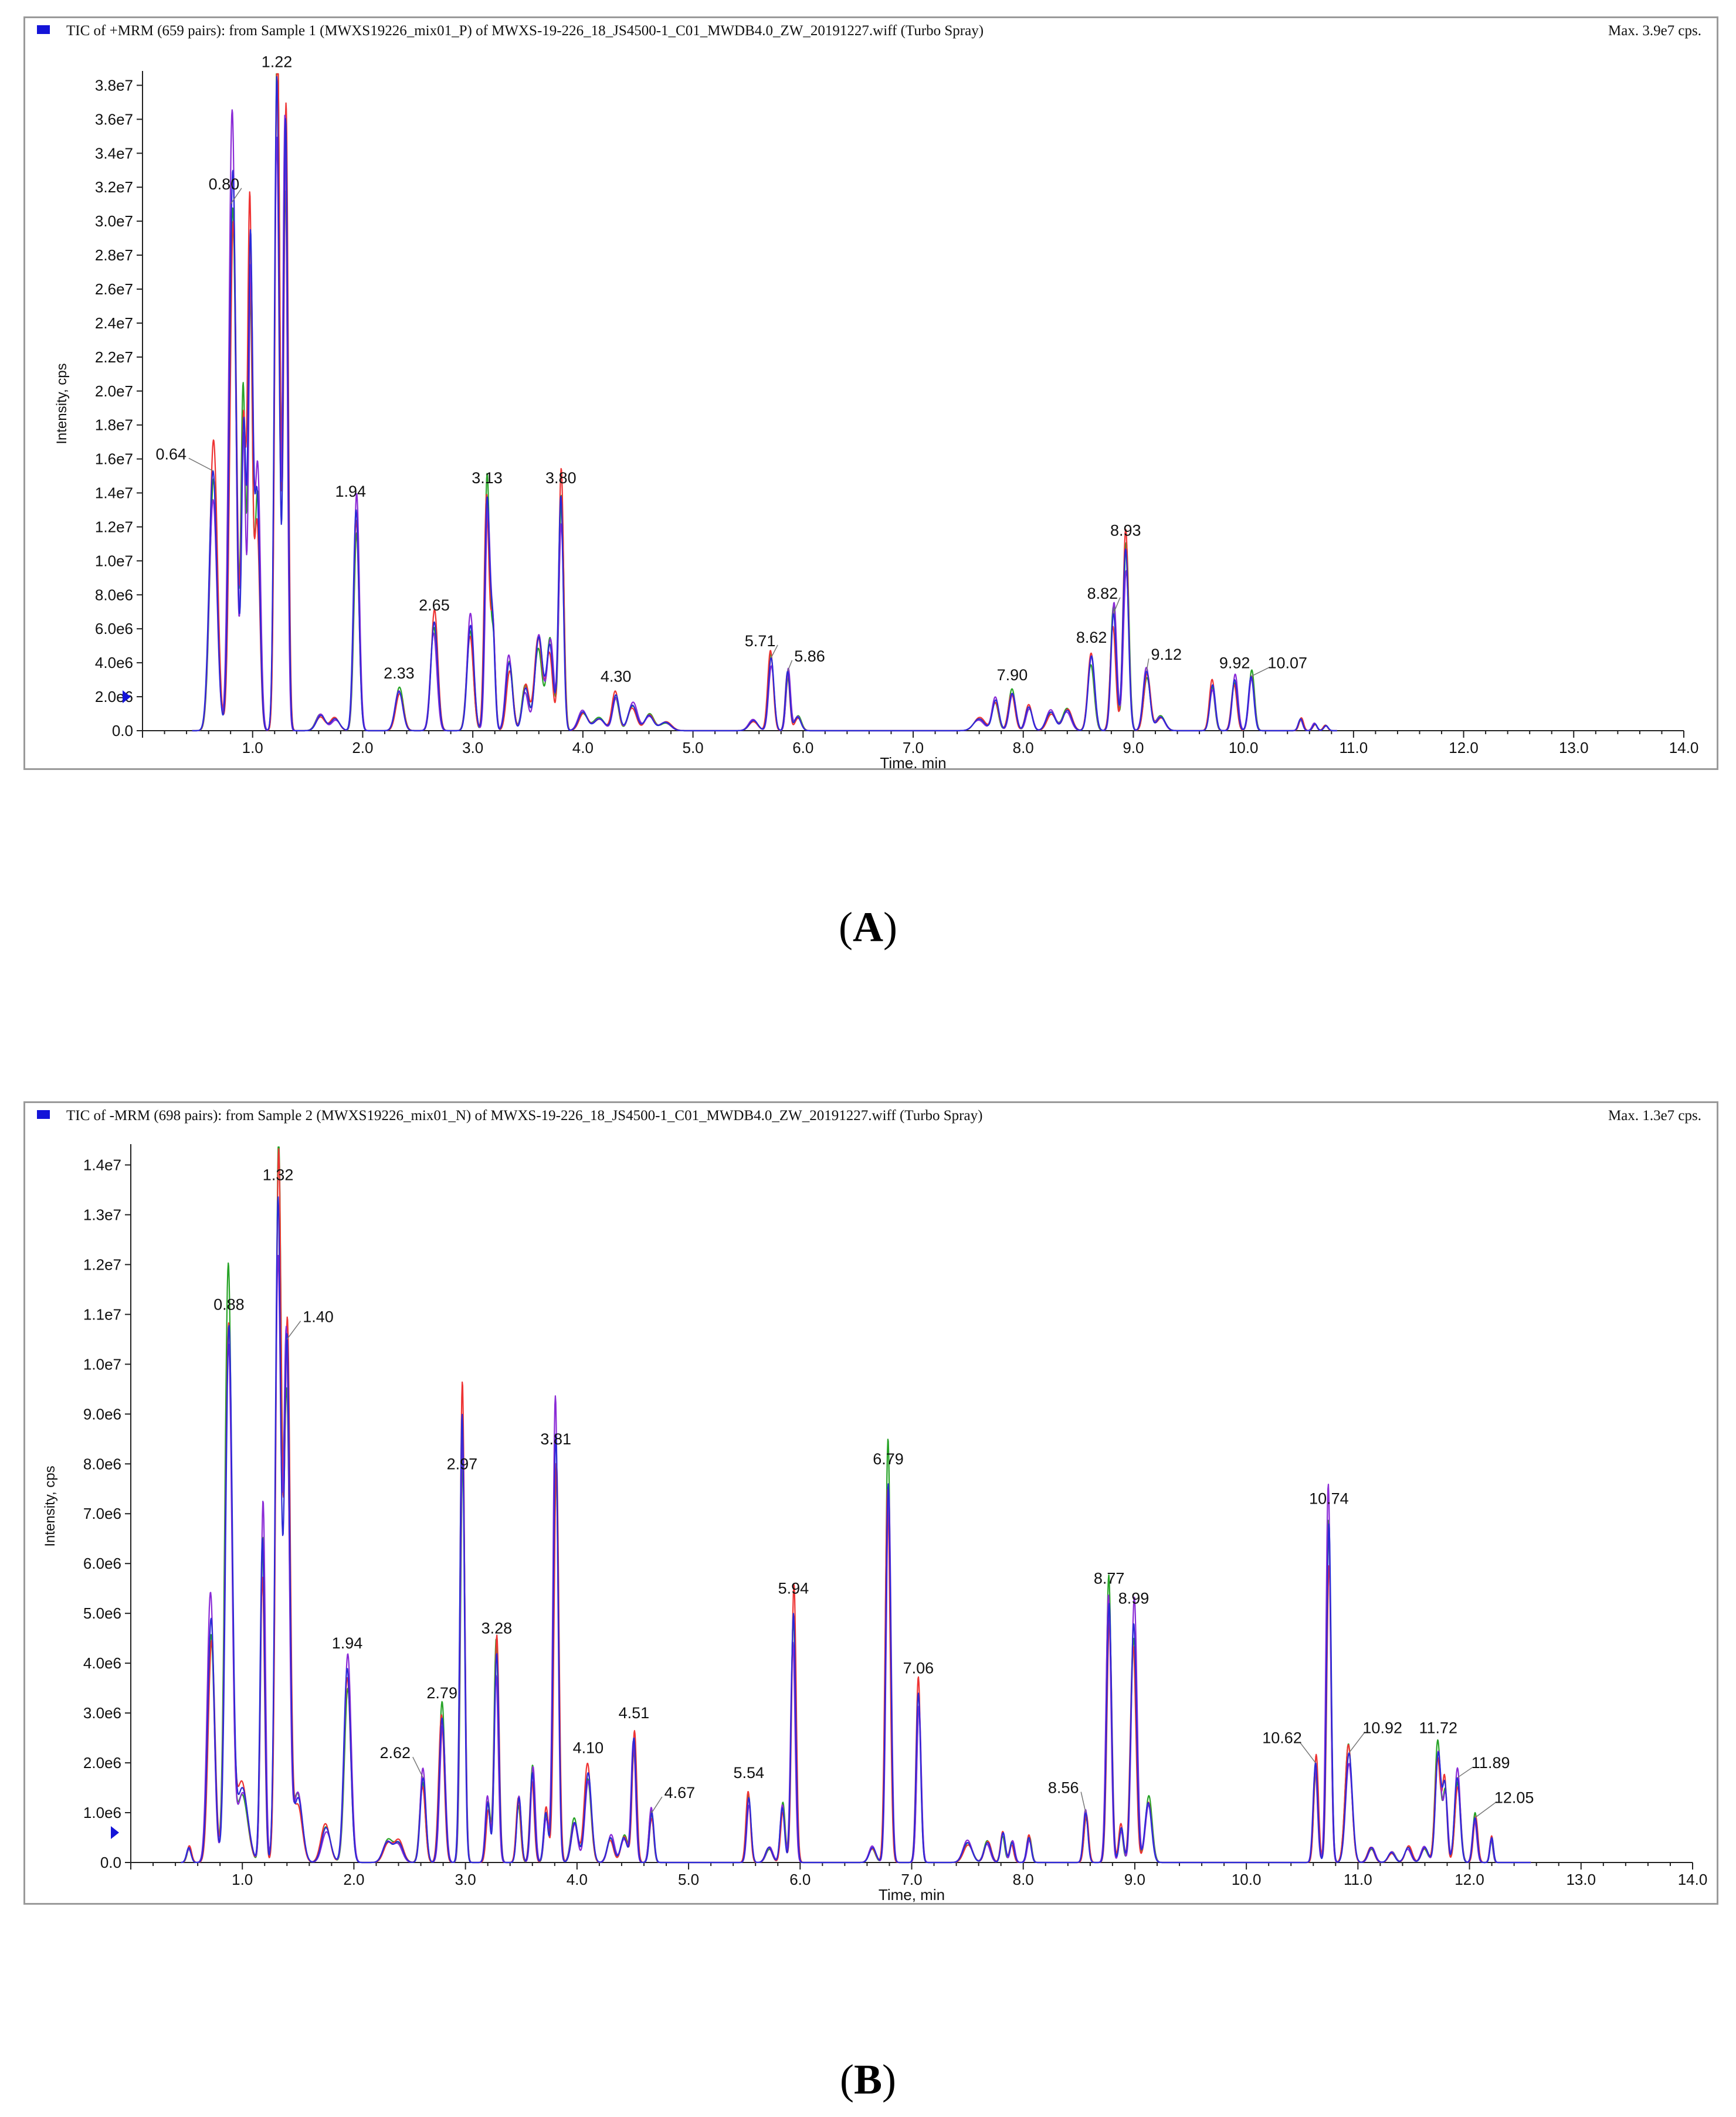 The height and width of the screenshot is (2117, 1736). What do you see at coordinates (1654, 1116) in the screenshot?
I see `panel-b-max-label: Max. 1.3e7 cps.` at bounding box center [1654, 1116].